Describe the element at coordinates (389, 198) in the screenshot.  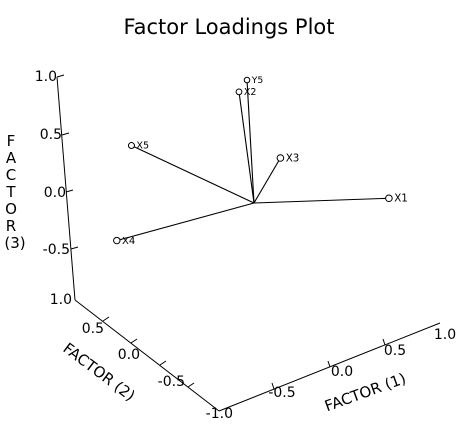
I see `data-point-x1` at that location.